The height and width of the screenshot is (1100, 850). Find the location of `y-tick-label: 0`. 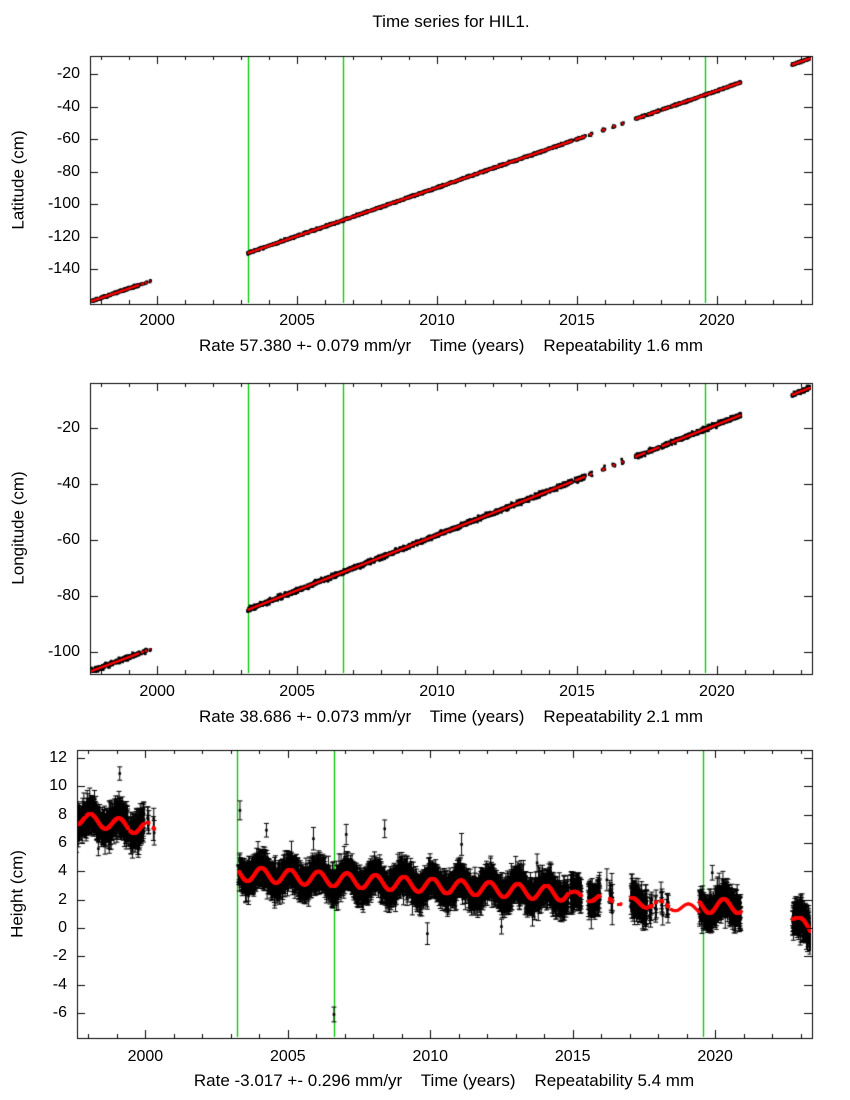

y-tick-label: 0 is located at coordinates (62, 928).